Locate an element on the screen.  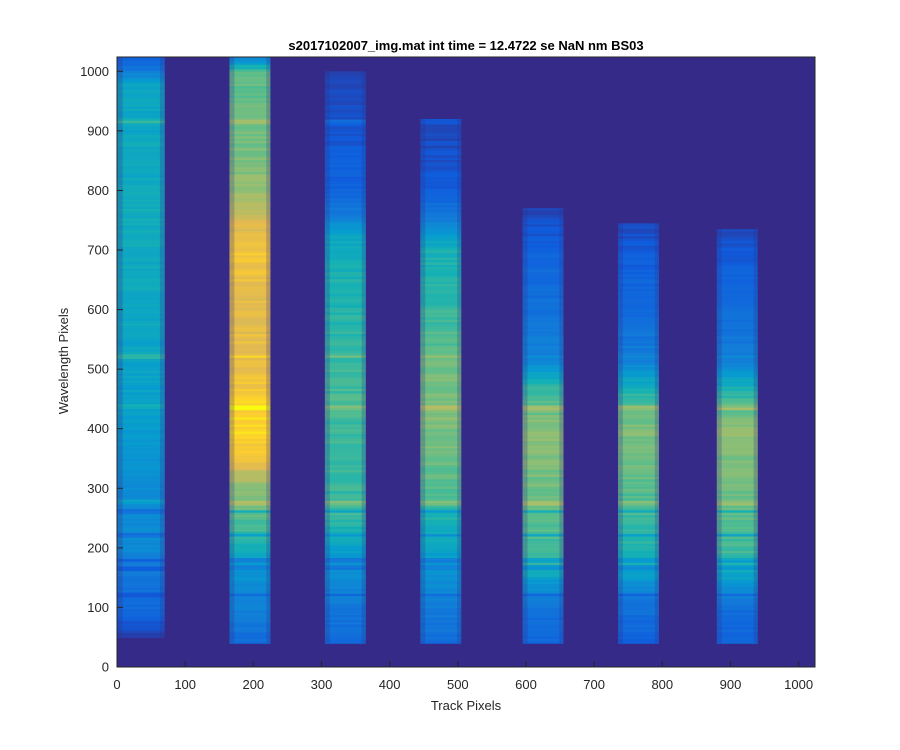
x-tick-label: 700 is located at coordinates (594, 684).